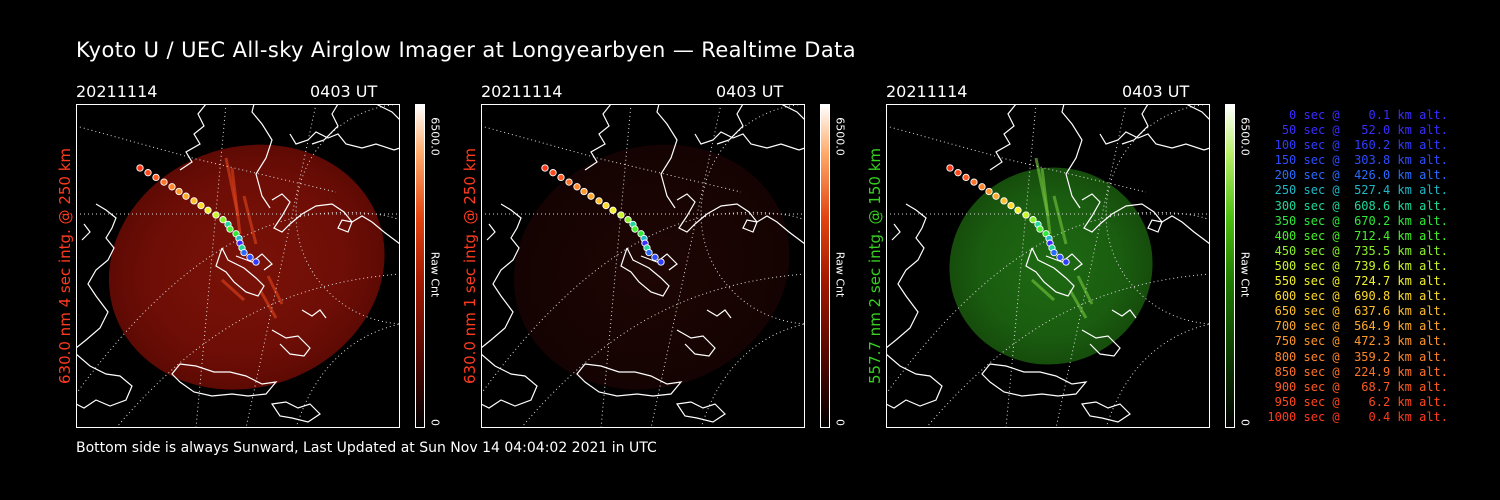 The width and height of the screenshot is (1500, 500). Describe the element at coordinates (1230, 266) in the screenshot. I see `panel-3-colorbar` at that location.